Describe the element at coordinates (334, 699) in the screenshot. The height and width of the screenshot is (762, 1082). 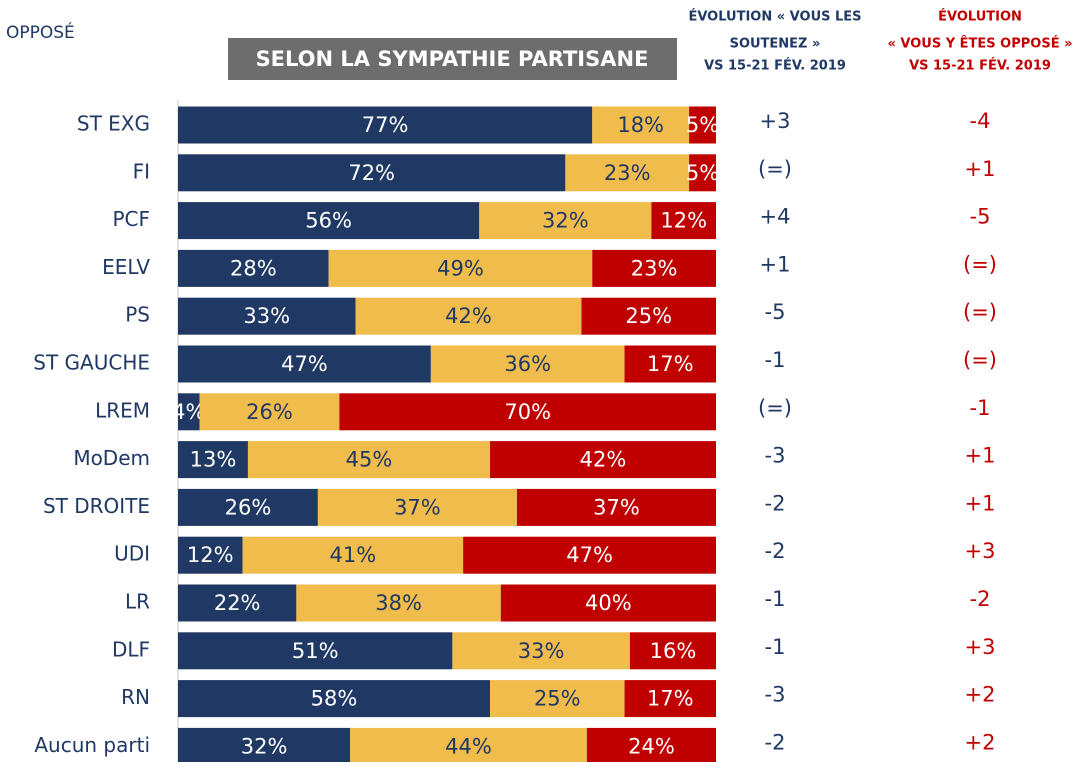
I see `value-label: 58%` at that location.